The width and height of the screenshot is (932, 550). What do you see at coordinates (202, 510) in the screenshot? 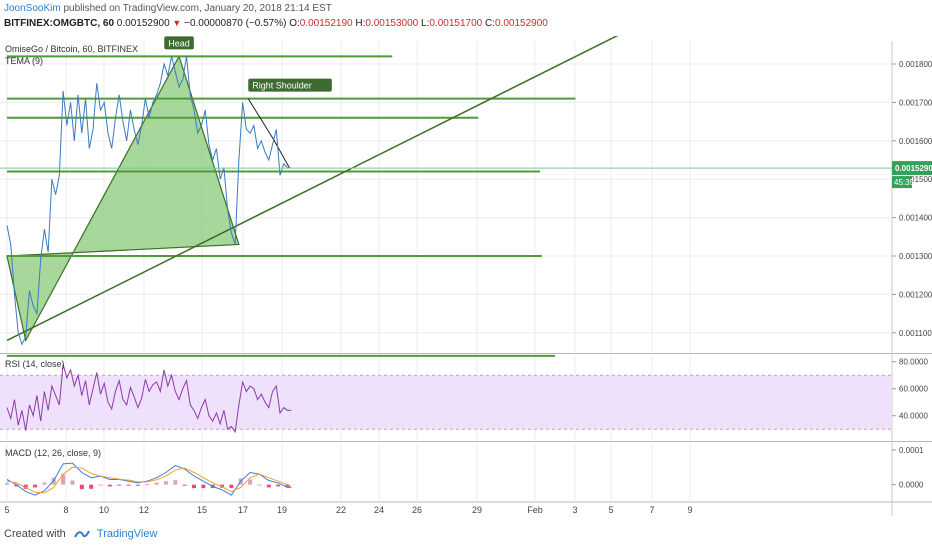
I see `time-tick-label: 15` at bounding box center [202, 510].